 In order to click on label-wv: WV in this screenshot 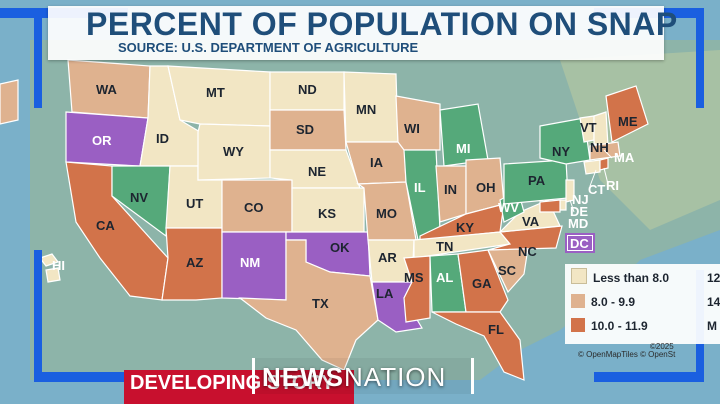, I will do `click(508, 207)`.